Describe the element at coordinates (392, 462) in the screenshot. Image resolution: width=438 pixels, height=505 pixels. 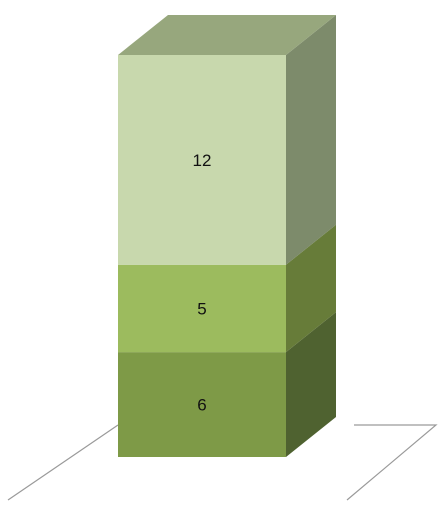
I see `floor-right-edge` at that location.